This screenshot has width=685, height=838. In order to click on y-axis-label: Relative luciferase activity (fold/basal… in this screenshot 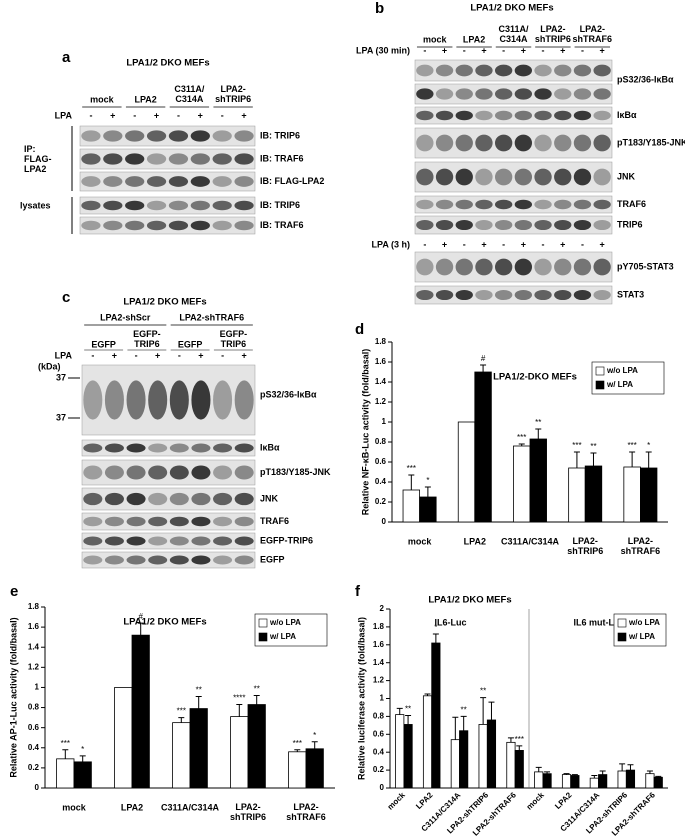, I will do `click(361, 698)`.